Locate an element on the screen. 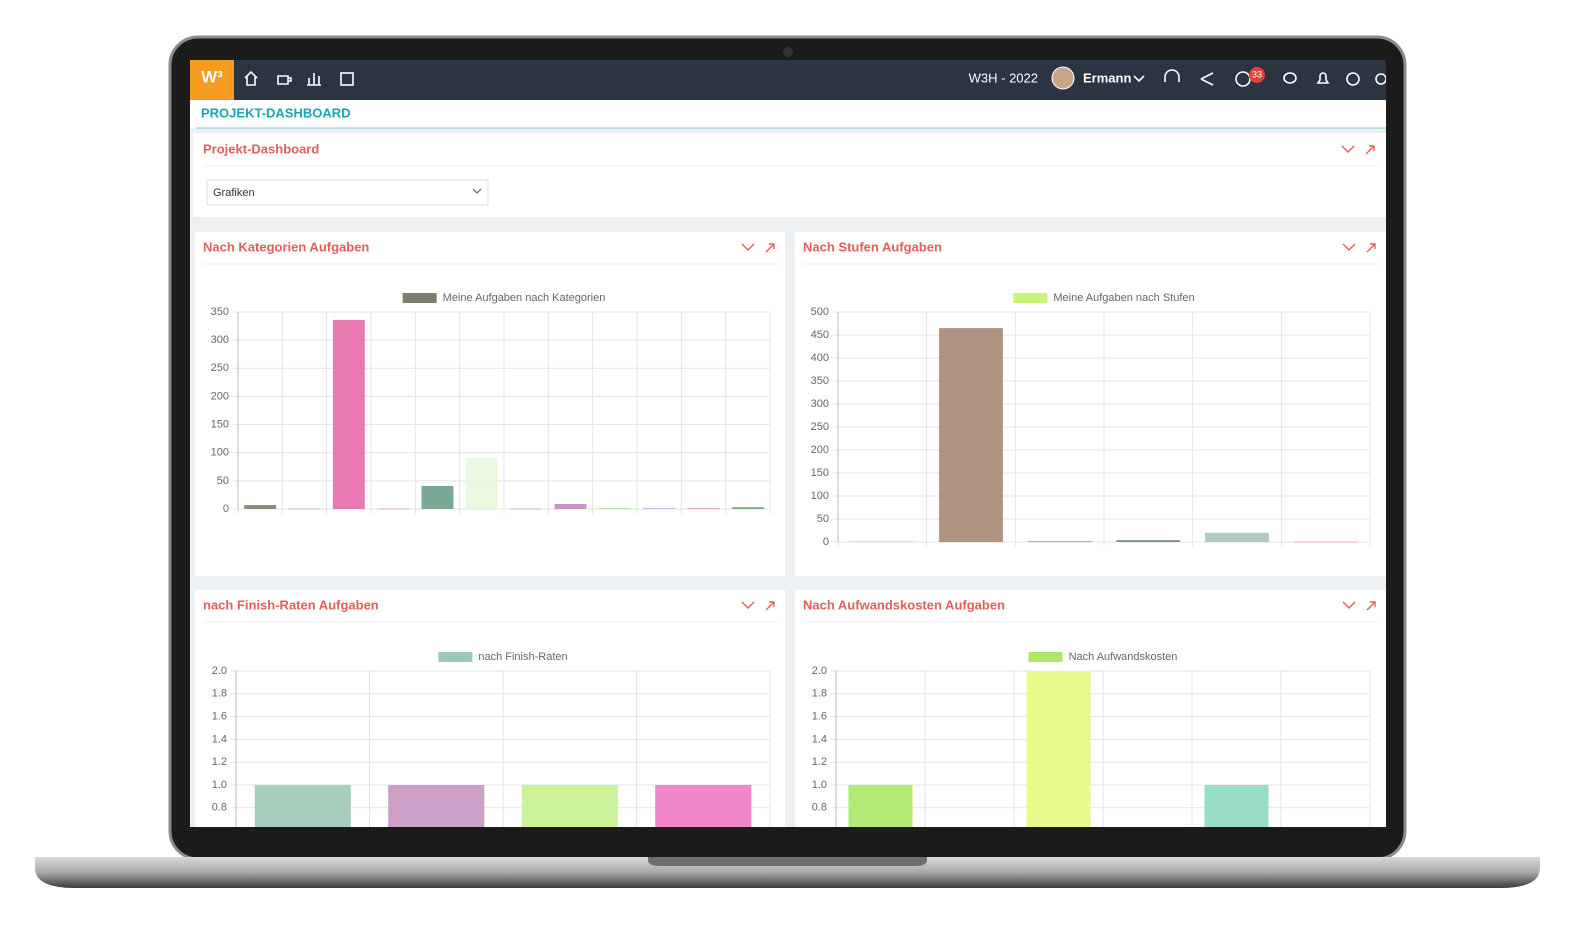  badge is located at coordinates (1257, 75).